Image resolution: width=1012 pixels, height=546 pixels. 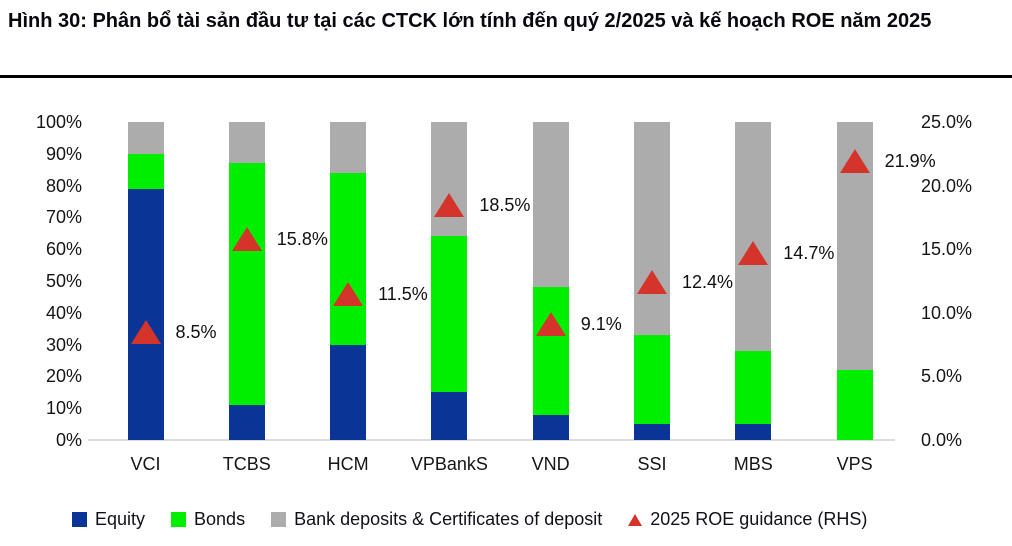 What do you see at coordinates (947, 185) in the screenshot?
I see `y-axis-right-tick-label: 20.0%` at bounding box center [947, 185].